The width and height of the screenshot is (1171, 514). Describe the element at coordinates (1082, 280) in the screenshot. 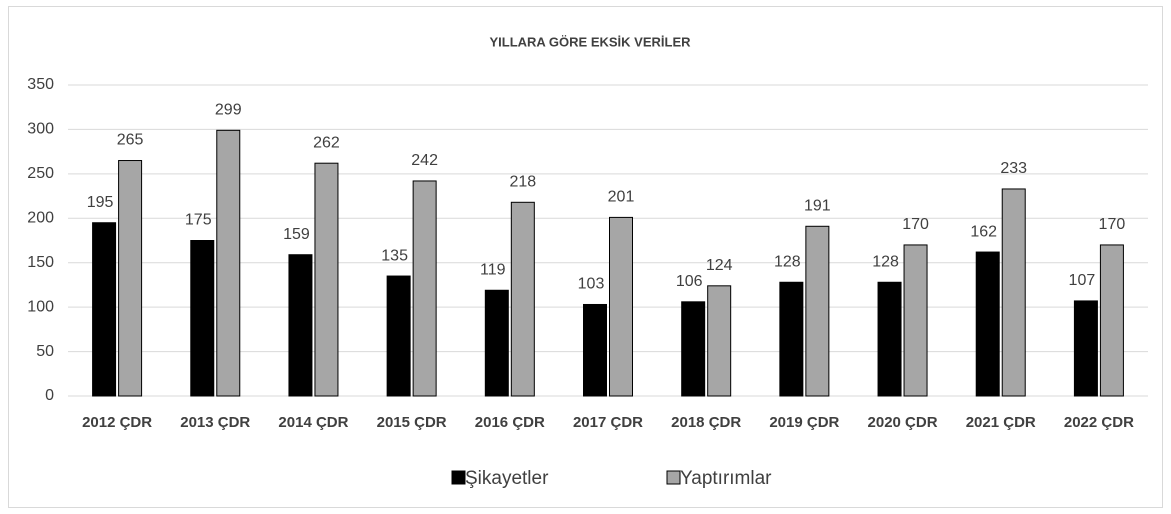

I see `data-label: 107` at that location.